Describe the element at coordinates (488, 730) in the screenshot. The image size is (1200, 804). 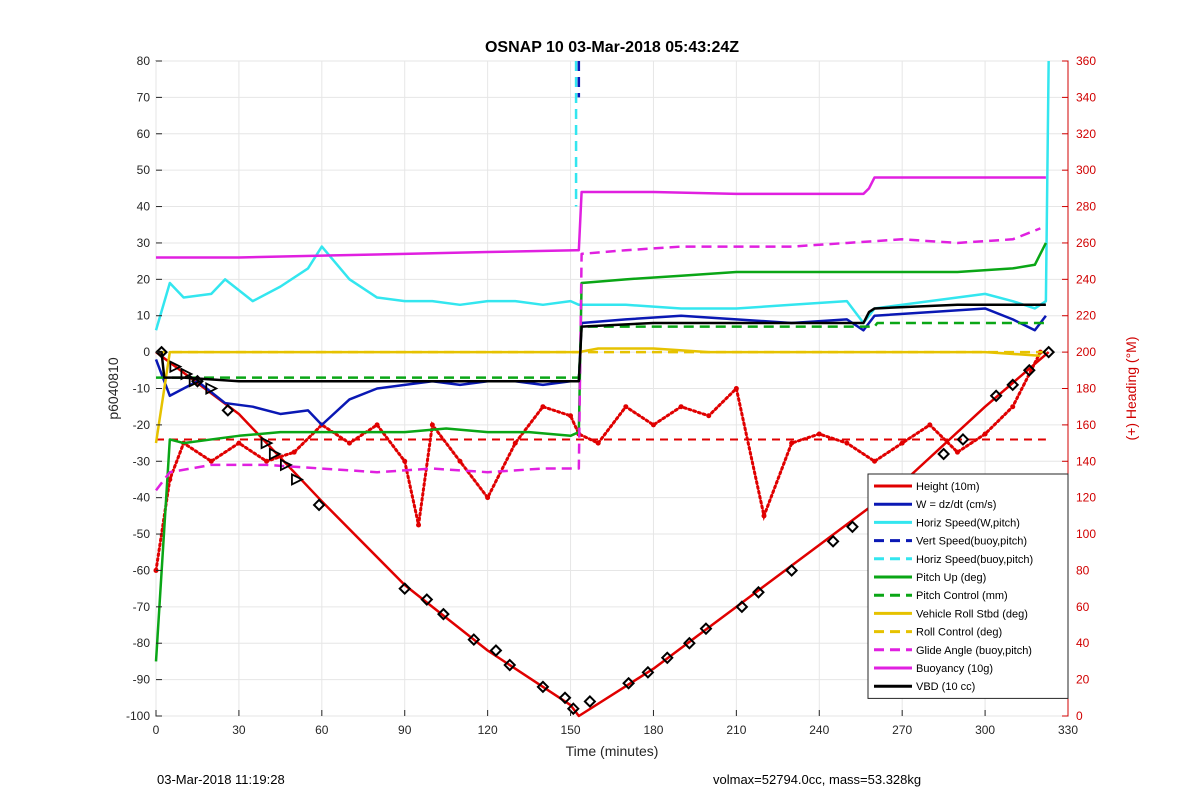
I see `x-tick-label: 120` at that location.